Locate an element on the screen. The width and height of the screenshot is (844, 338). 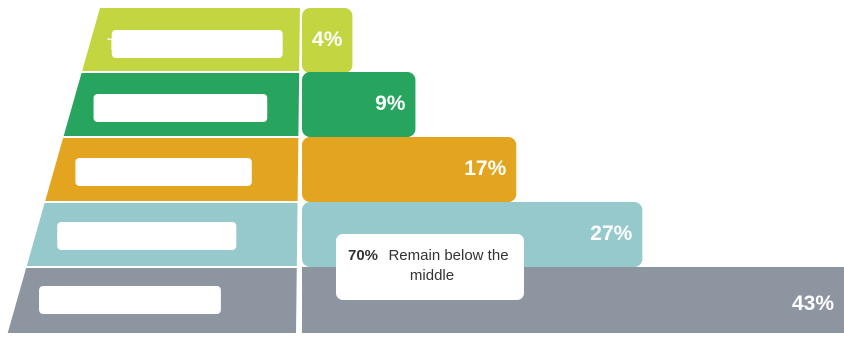
bar-middle-quintile is located at coordinates (409, 169).